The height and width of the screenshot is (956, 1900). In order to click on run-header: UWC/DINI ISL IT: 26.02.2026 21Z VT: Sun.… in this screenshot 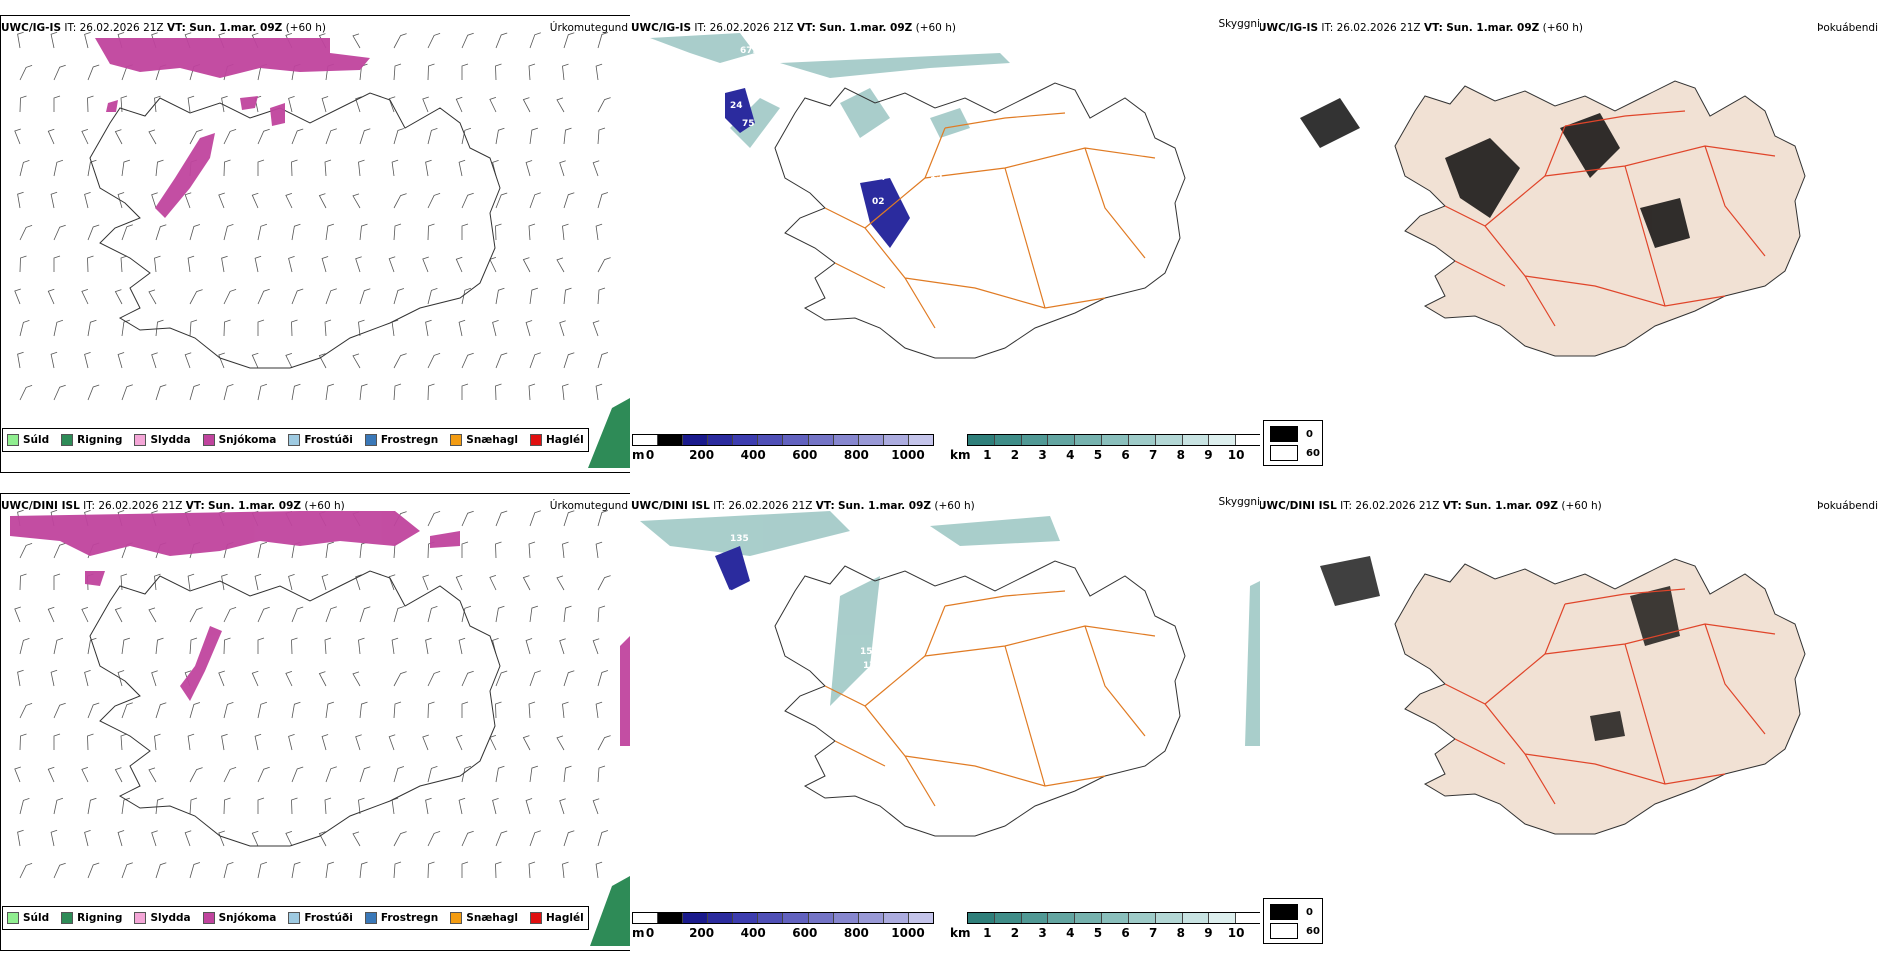, I will do `click(173, 506)`.